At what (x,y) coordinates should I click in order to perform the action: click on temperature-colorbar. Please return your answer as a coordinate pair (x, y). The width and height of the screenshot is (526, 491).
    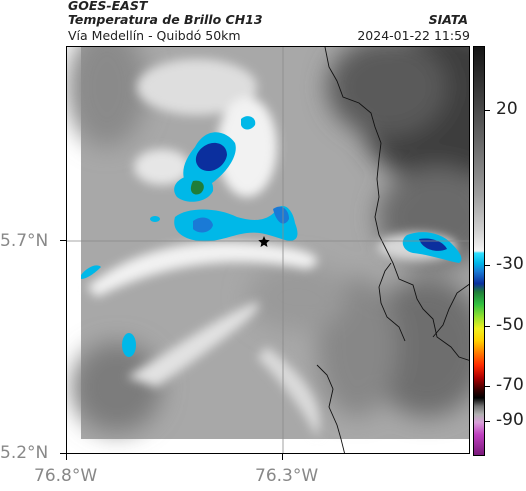
    Looking at the image, I should click on (479, 251).